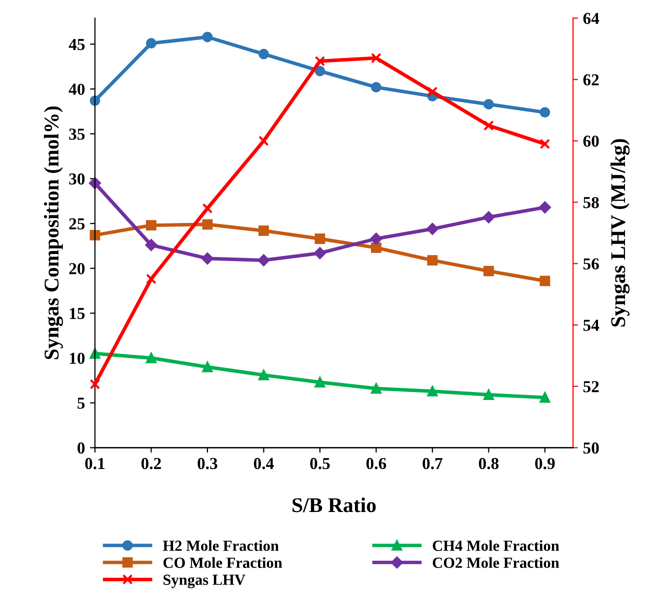 The height and width of the screenshot is (605, 664). I want to click on y-tick-label: 30, so click(77, 179).